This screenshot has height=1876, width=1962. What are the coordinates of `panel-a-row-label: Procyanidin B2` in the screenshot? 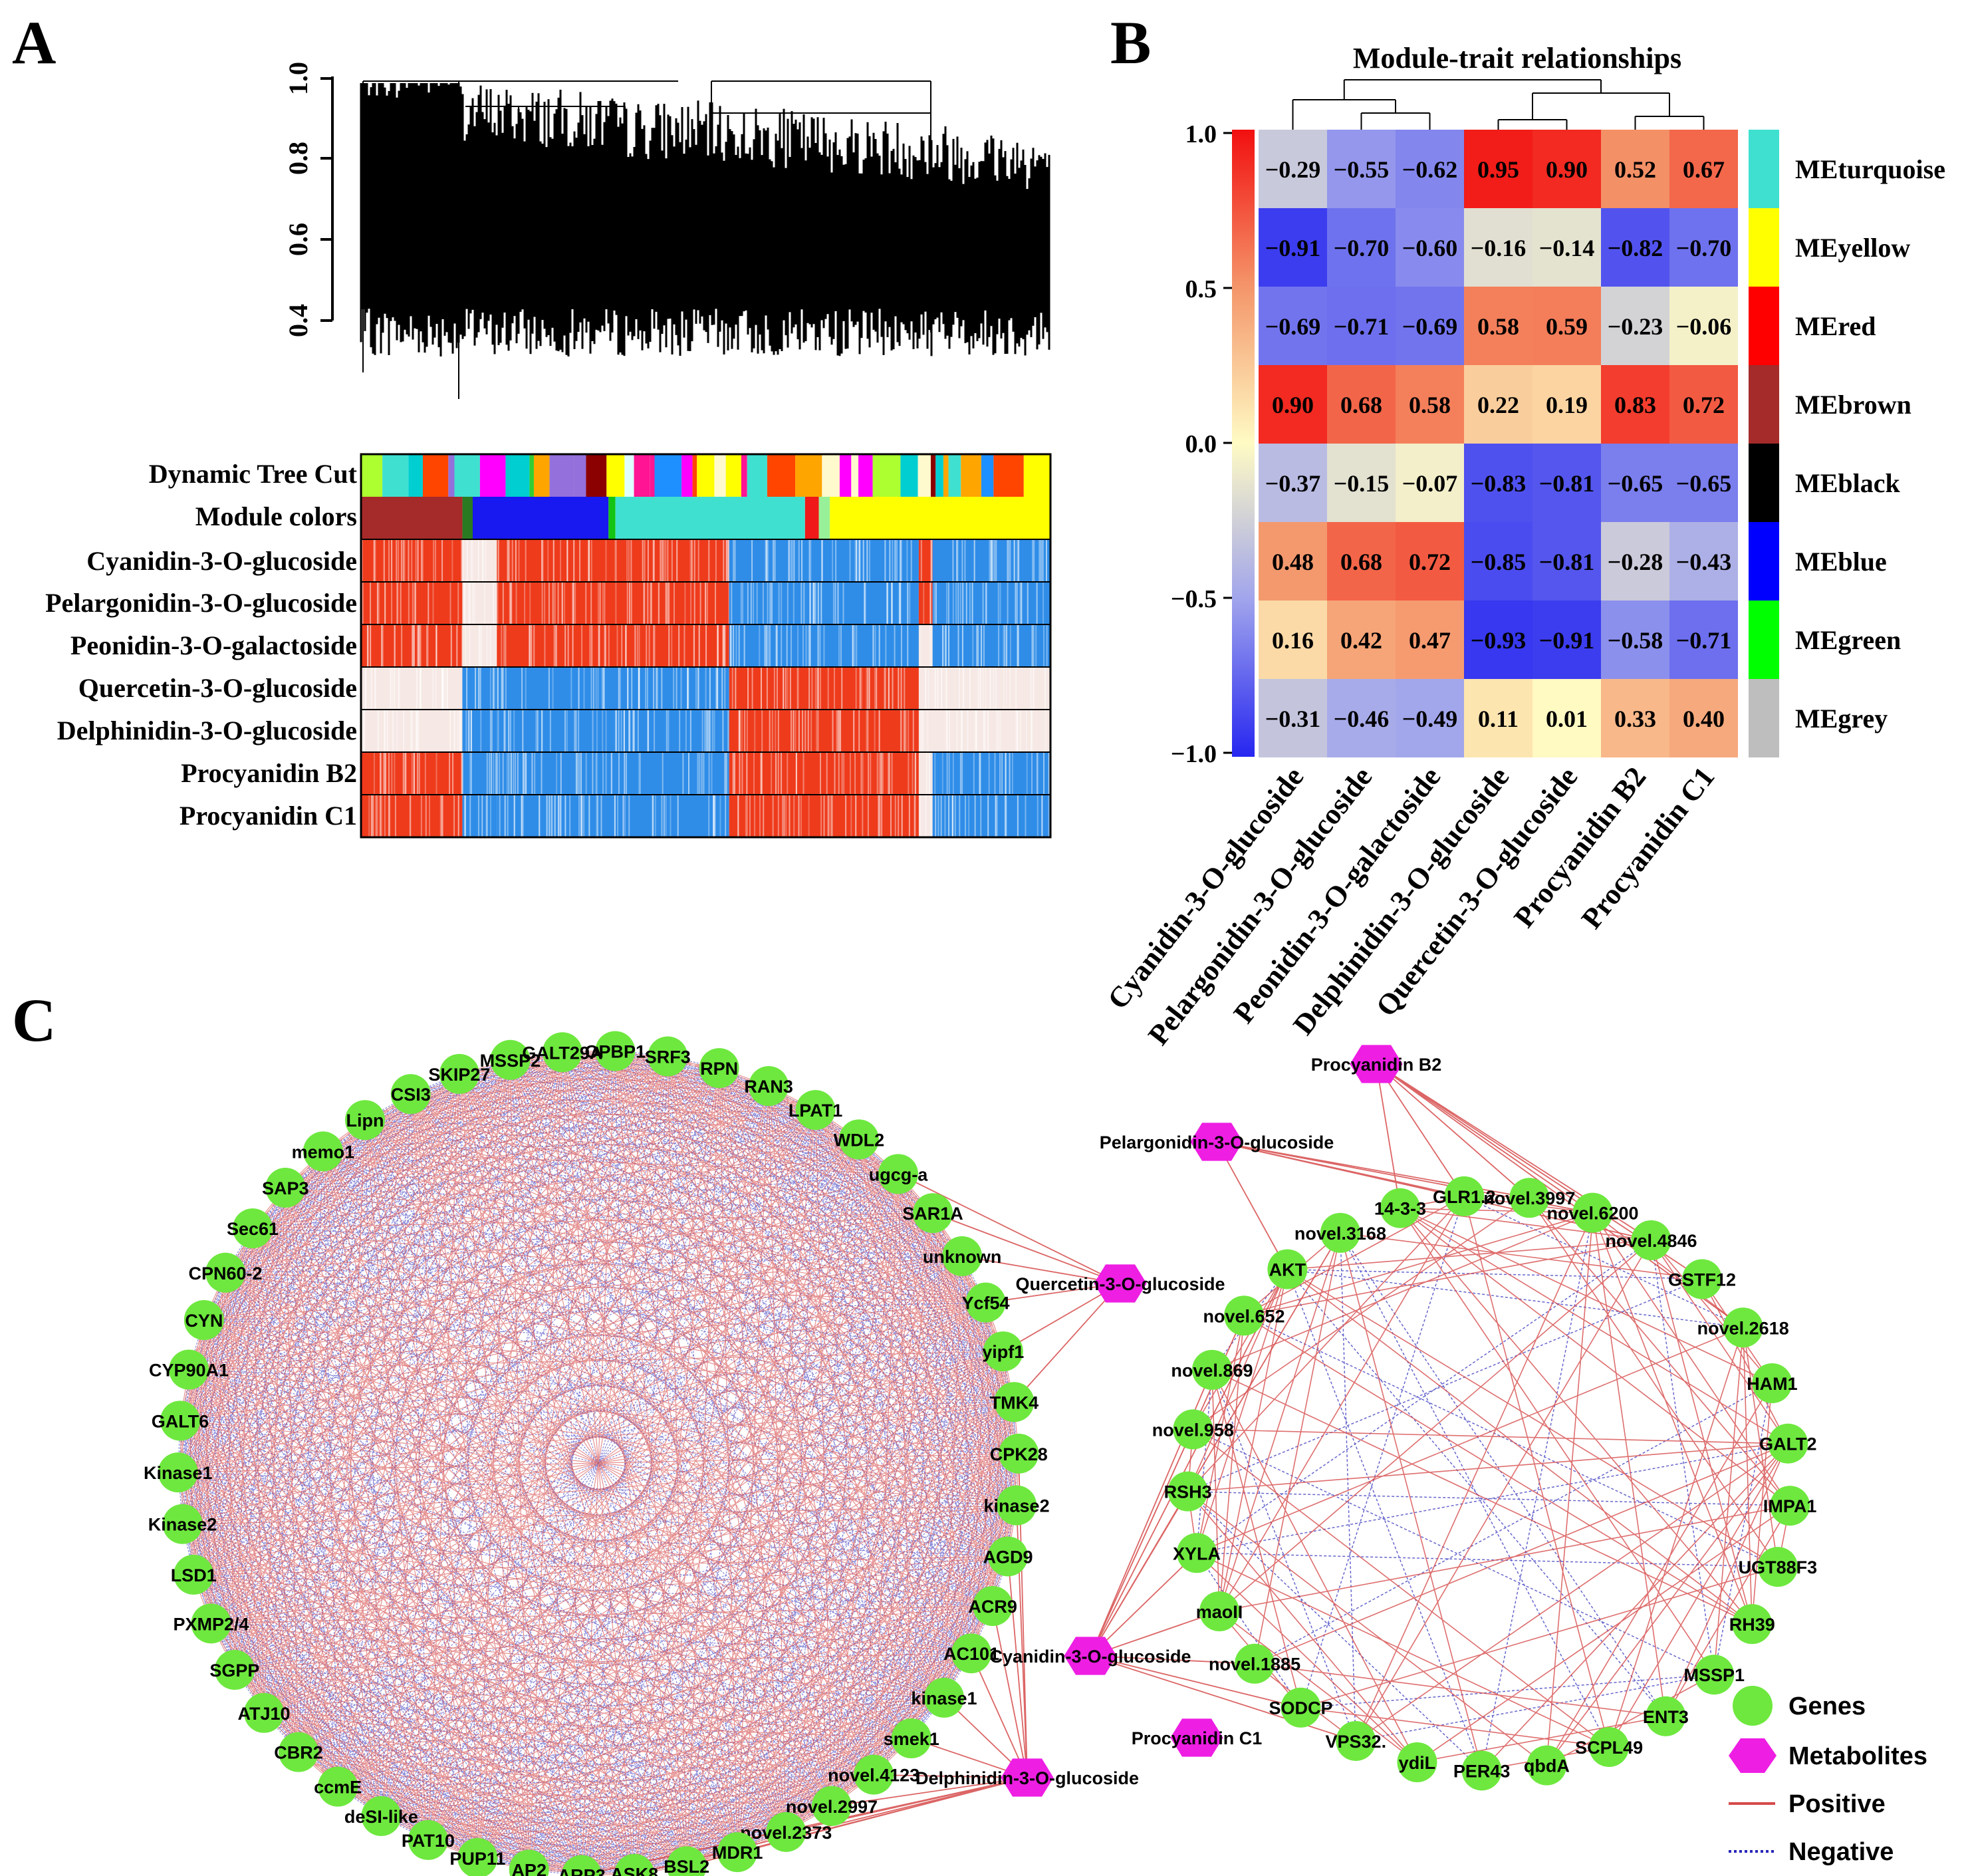 It's located at (269, 773).